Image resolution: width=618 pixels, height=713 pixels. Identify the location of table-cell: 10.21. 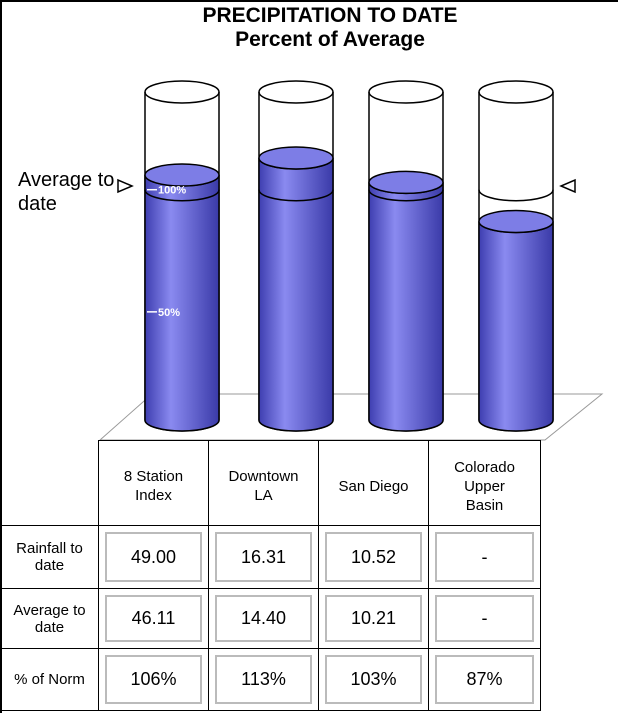
(373, 618).